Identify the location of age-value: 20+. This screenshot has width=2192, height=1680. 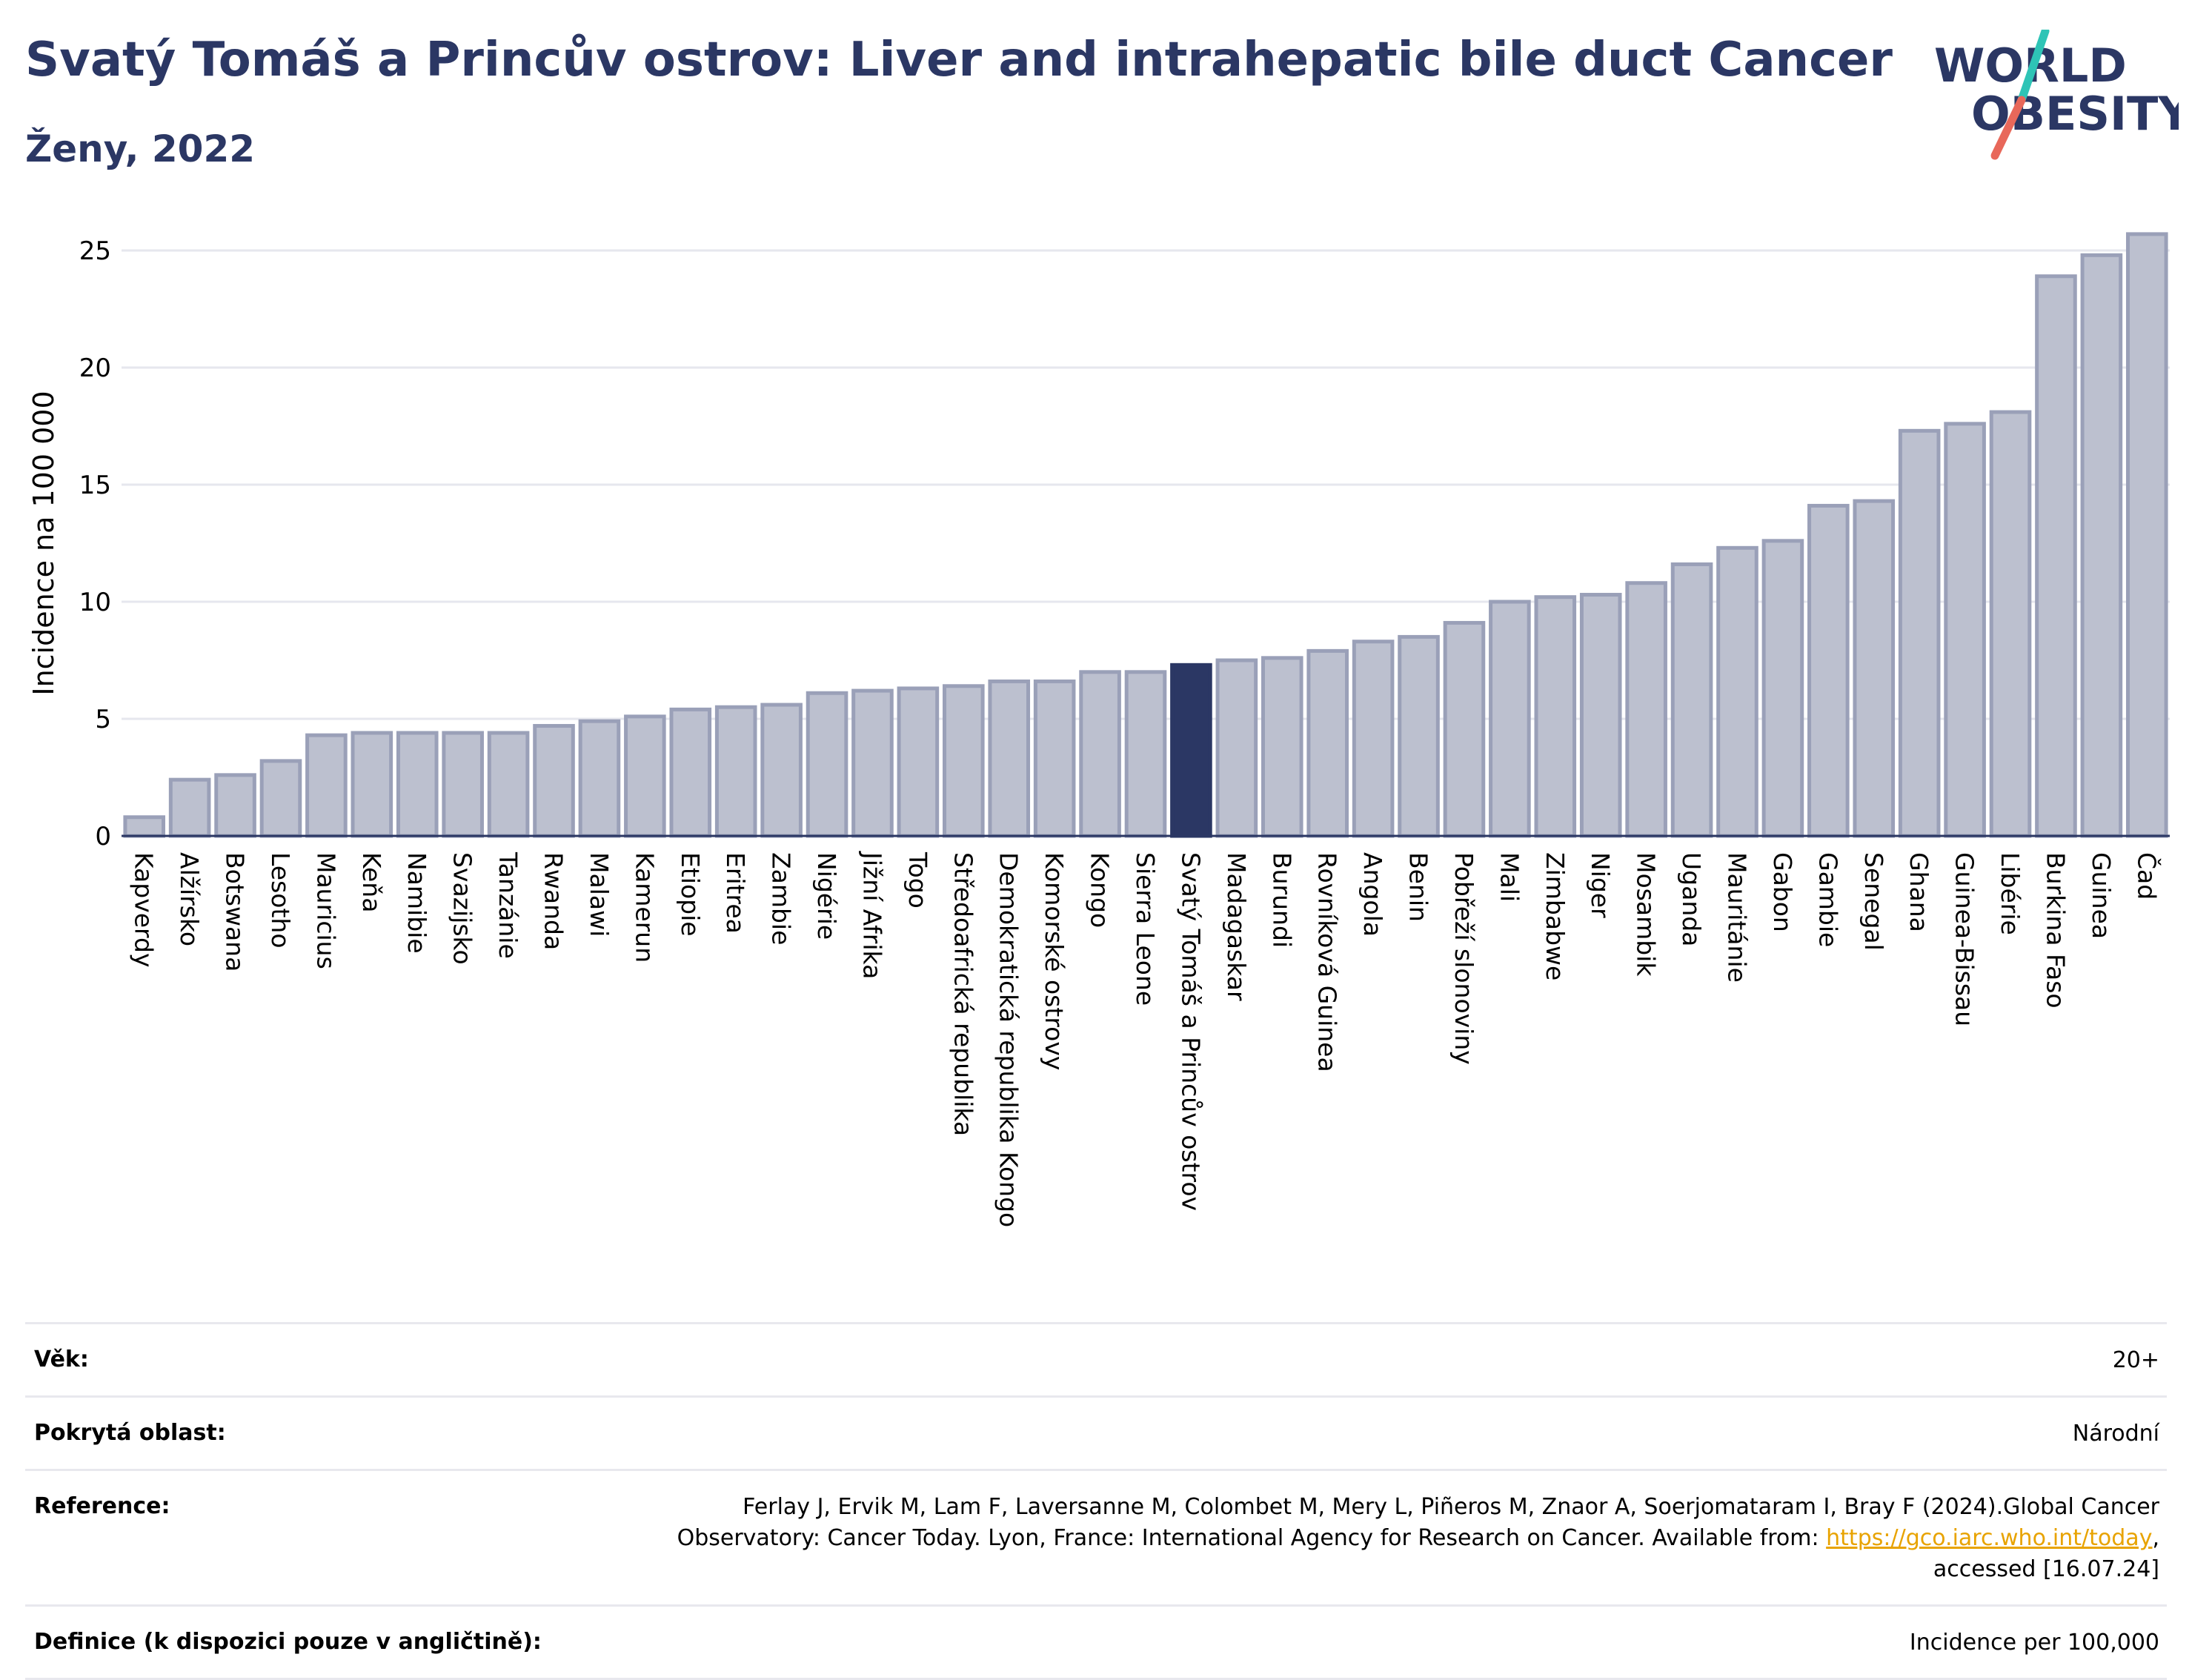
(2135, 1360).